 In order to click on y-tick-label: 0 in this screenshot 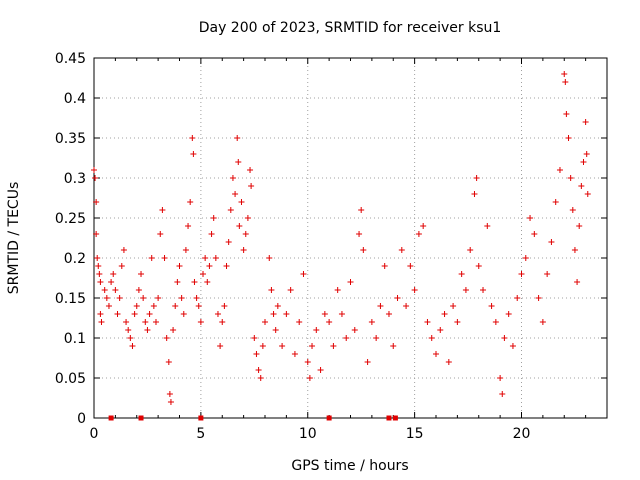, I will do `click(81, 419)`.